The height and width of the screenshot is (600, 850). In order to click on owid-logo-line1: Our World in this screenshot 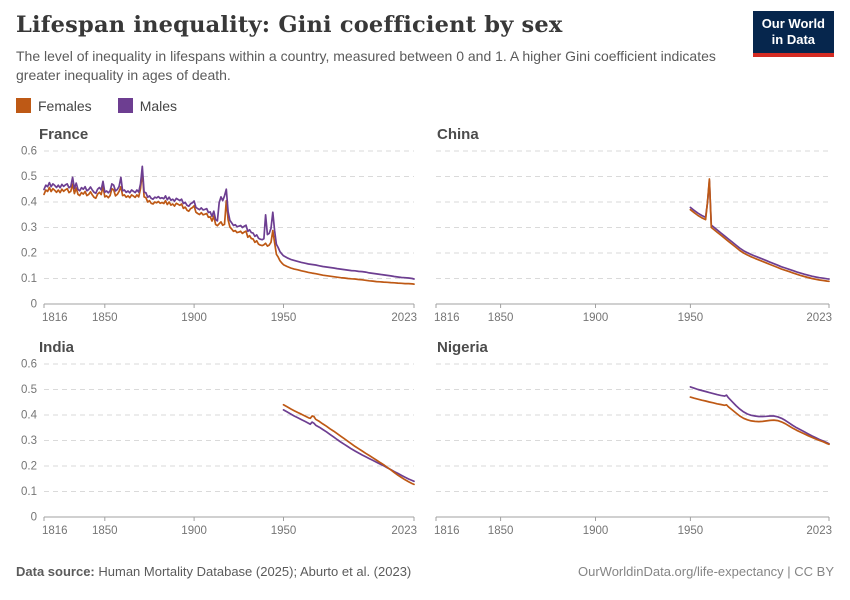, I will do `click(793, 23)`.